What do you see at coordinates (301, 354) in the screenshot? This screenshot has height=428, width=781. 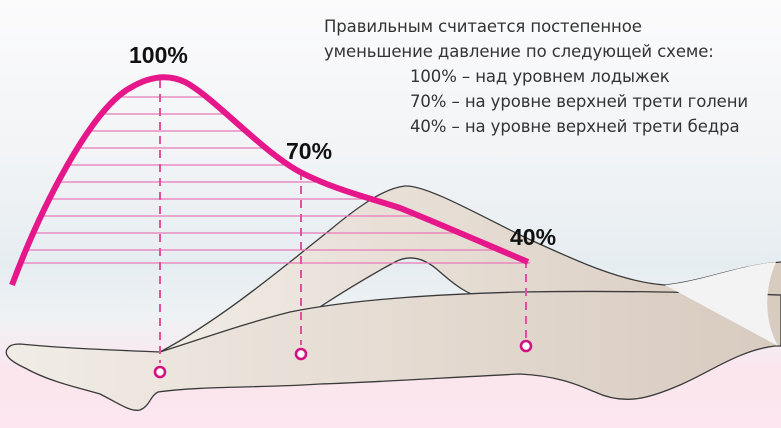 I see `calf-point-icon` at bounding box center [301, 354].